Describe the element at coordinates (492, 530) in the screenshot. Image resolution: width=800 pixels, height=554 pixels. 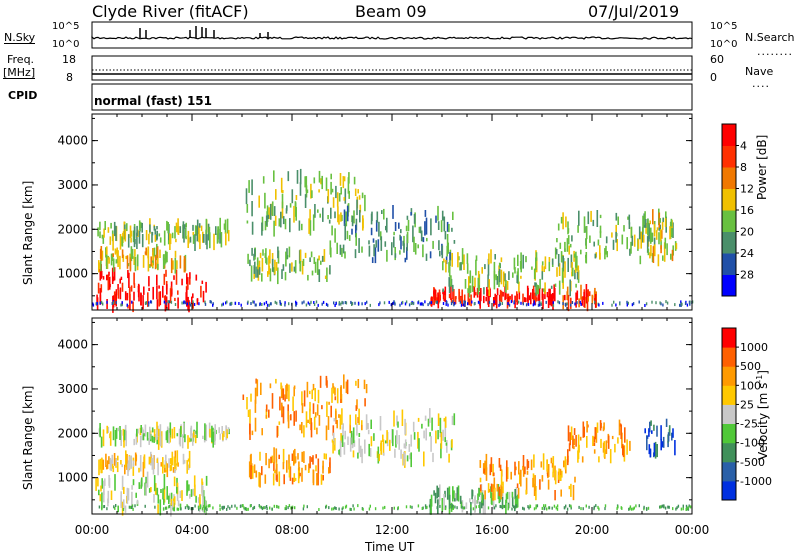
I see `x-tick-label: 16:00` at that location.